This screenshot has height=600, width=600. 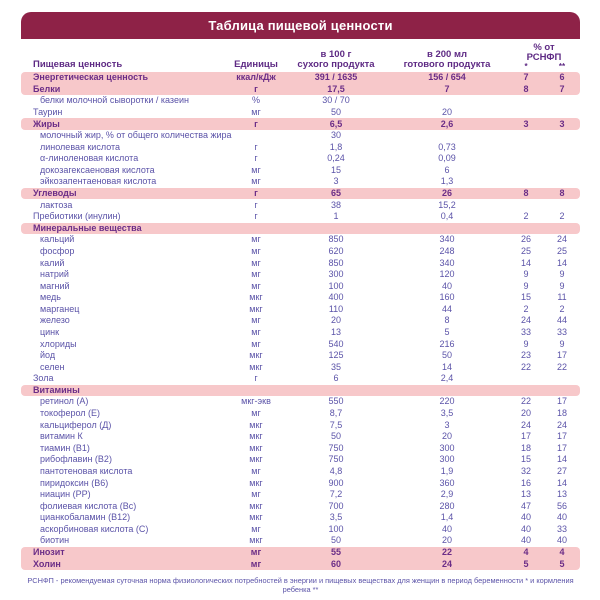 What do you see at coordinates (562, 123) in the screenshot?
I see `pct-nursing-cell: 3` at bounding box center [562, 123].